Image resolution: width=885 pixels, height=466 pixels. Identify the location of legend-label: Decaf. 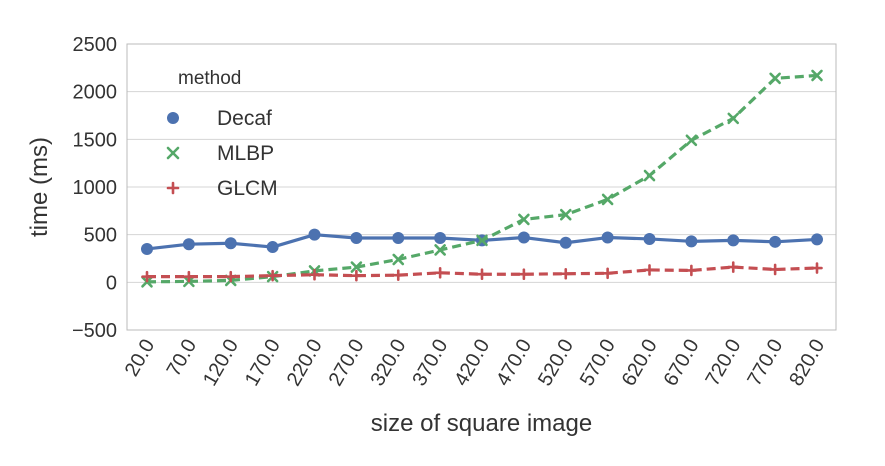
(244, 118).